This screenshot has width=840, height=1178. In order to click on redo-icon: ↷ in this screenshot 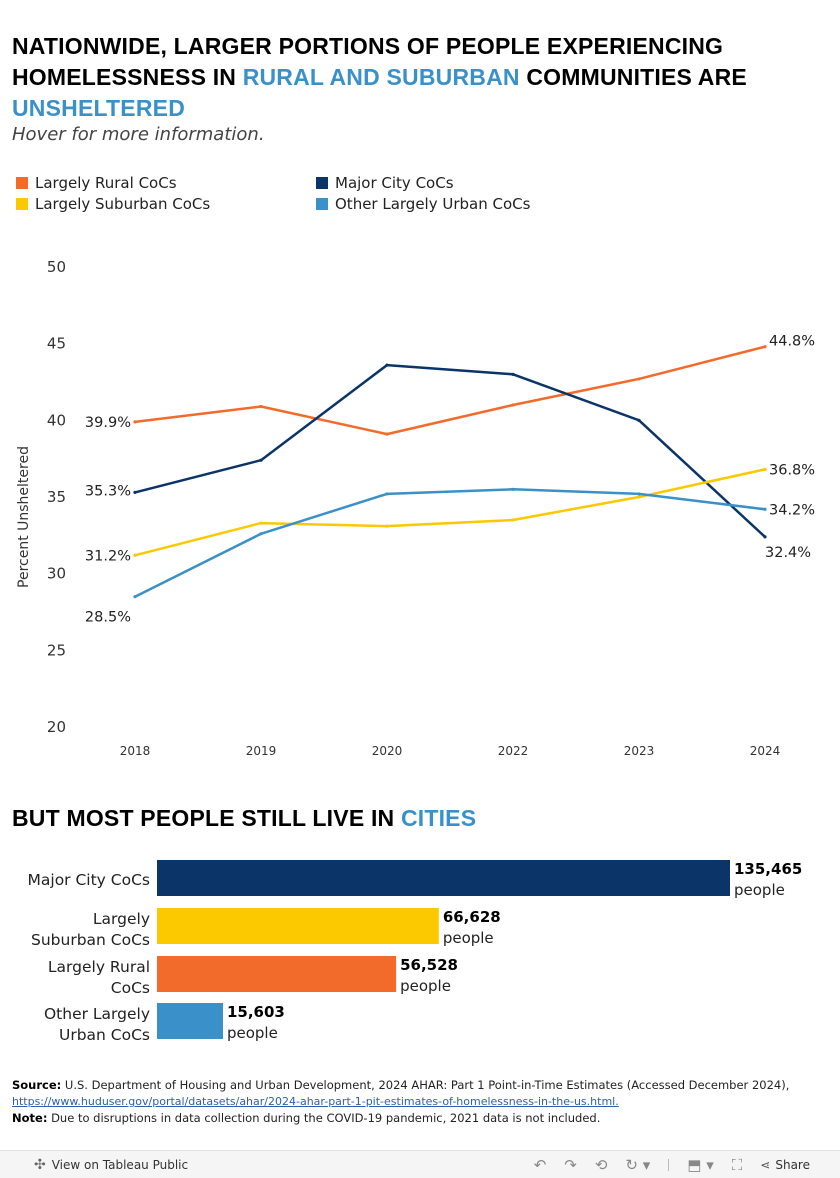, I will do `click(570, 1165)`.